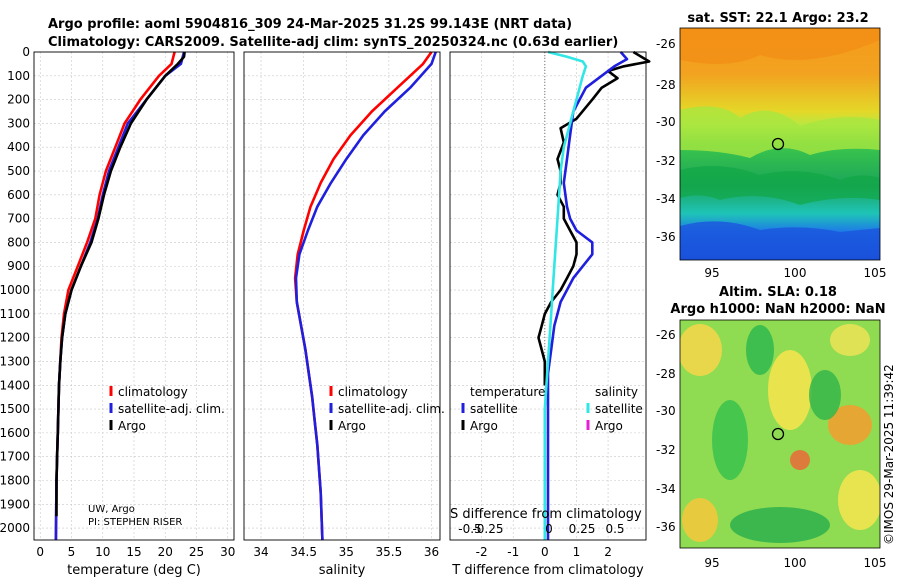 The image size is (900, 584). What do you see at coordinates (482, 552) in the screenshot?
I see `x-tick-label: -2` at bounding box center [482, 552].